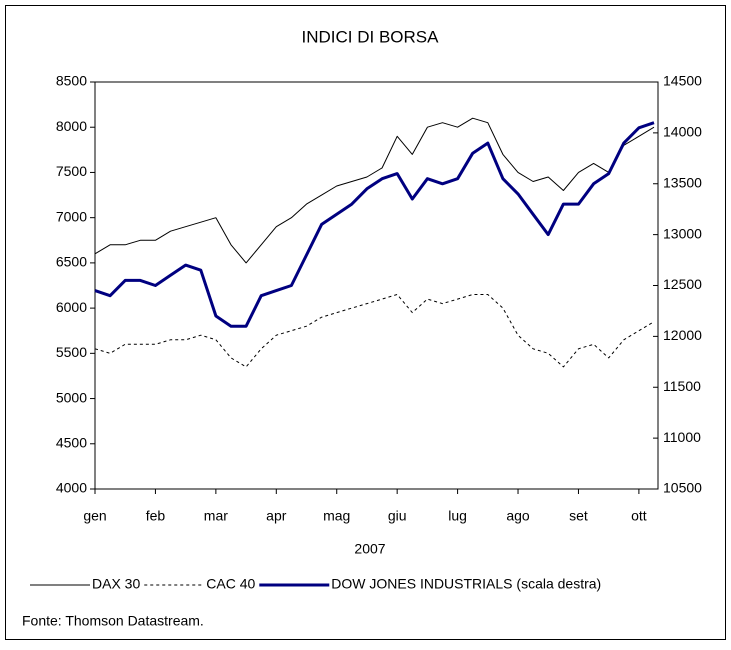  I want to click on legend-label: DOW JONES INDUSTRIALS (scala destra), so click(466, 584).